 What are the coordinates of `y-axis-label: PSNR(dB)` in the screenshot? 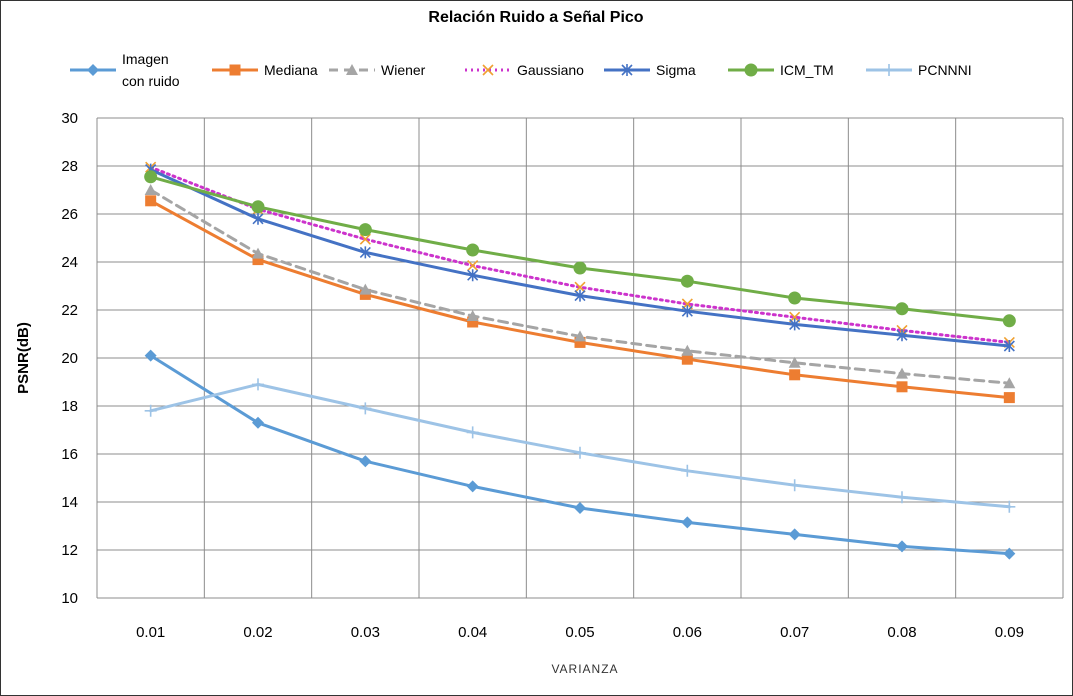 It's located at (23, 358).